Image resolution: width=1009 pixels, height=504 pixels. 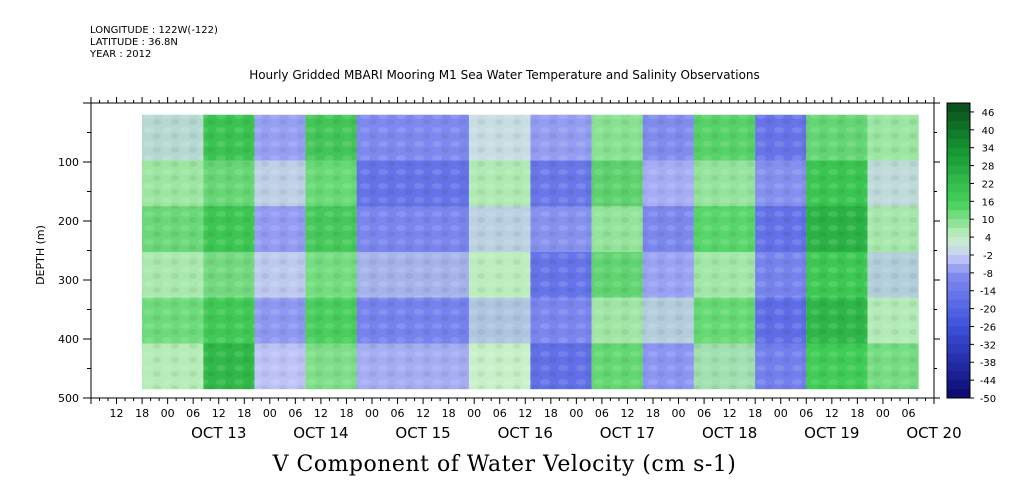 What do you see at coordinates (121, 54) in the screenshot?
I see `year-label: YEAR : 2012` at bounding box center [121, 54].